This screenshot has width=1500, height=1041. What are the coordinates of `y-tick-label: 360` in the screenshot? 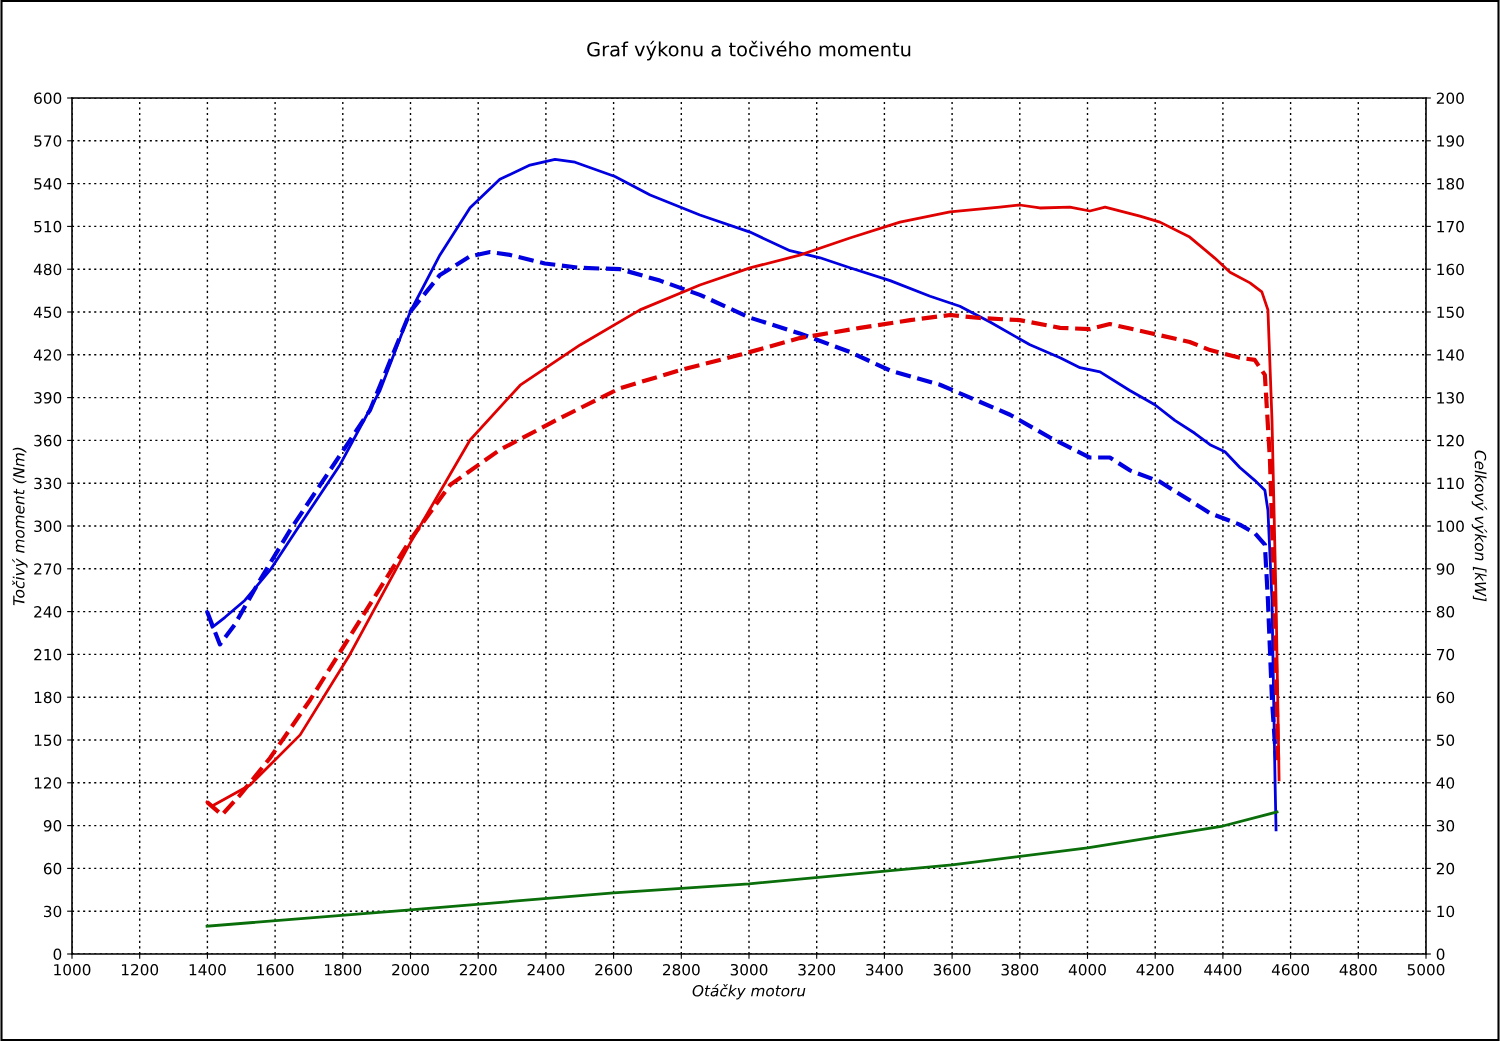 It's located at (48, 440).